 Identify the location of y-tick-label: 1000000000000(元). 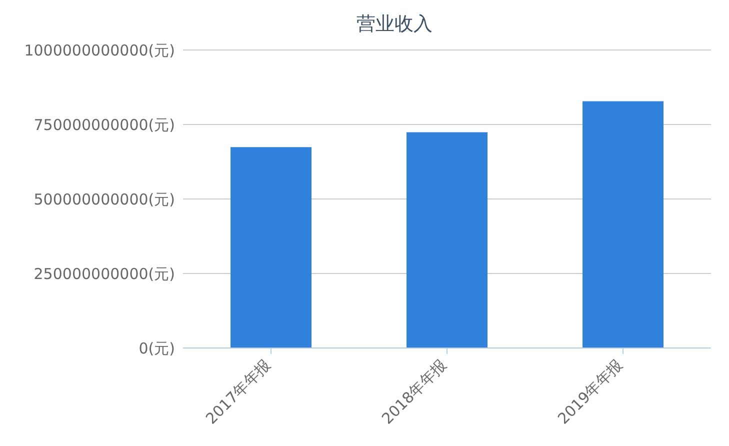
(99, 50).